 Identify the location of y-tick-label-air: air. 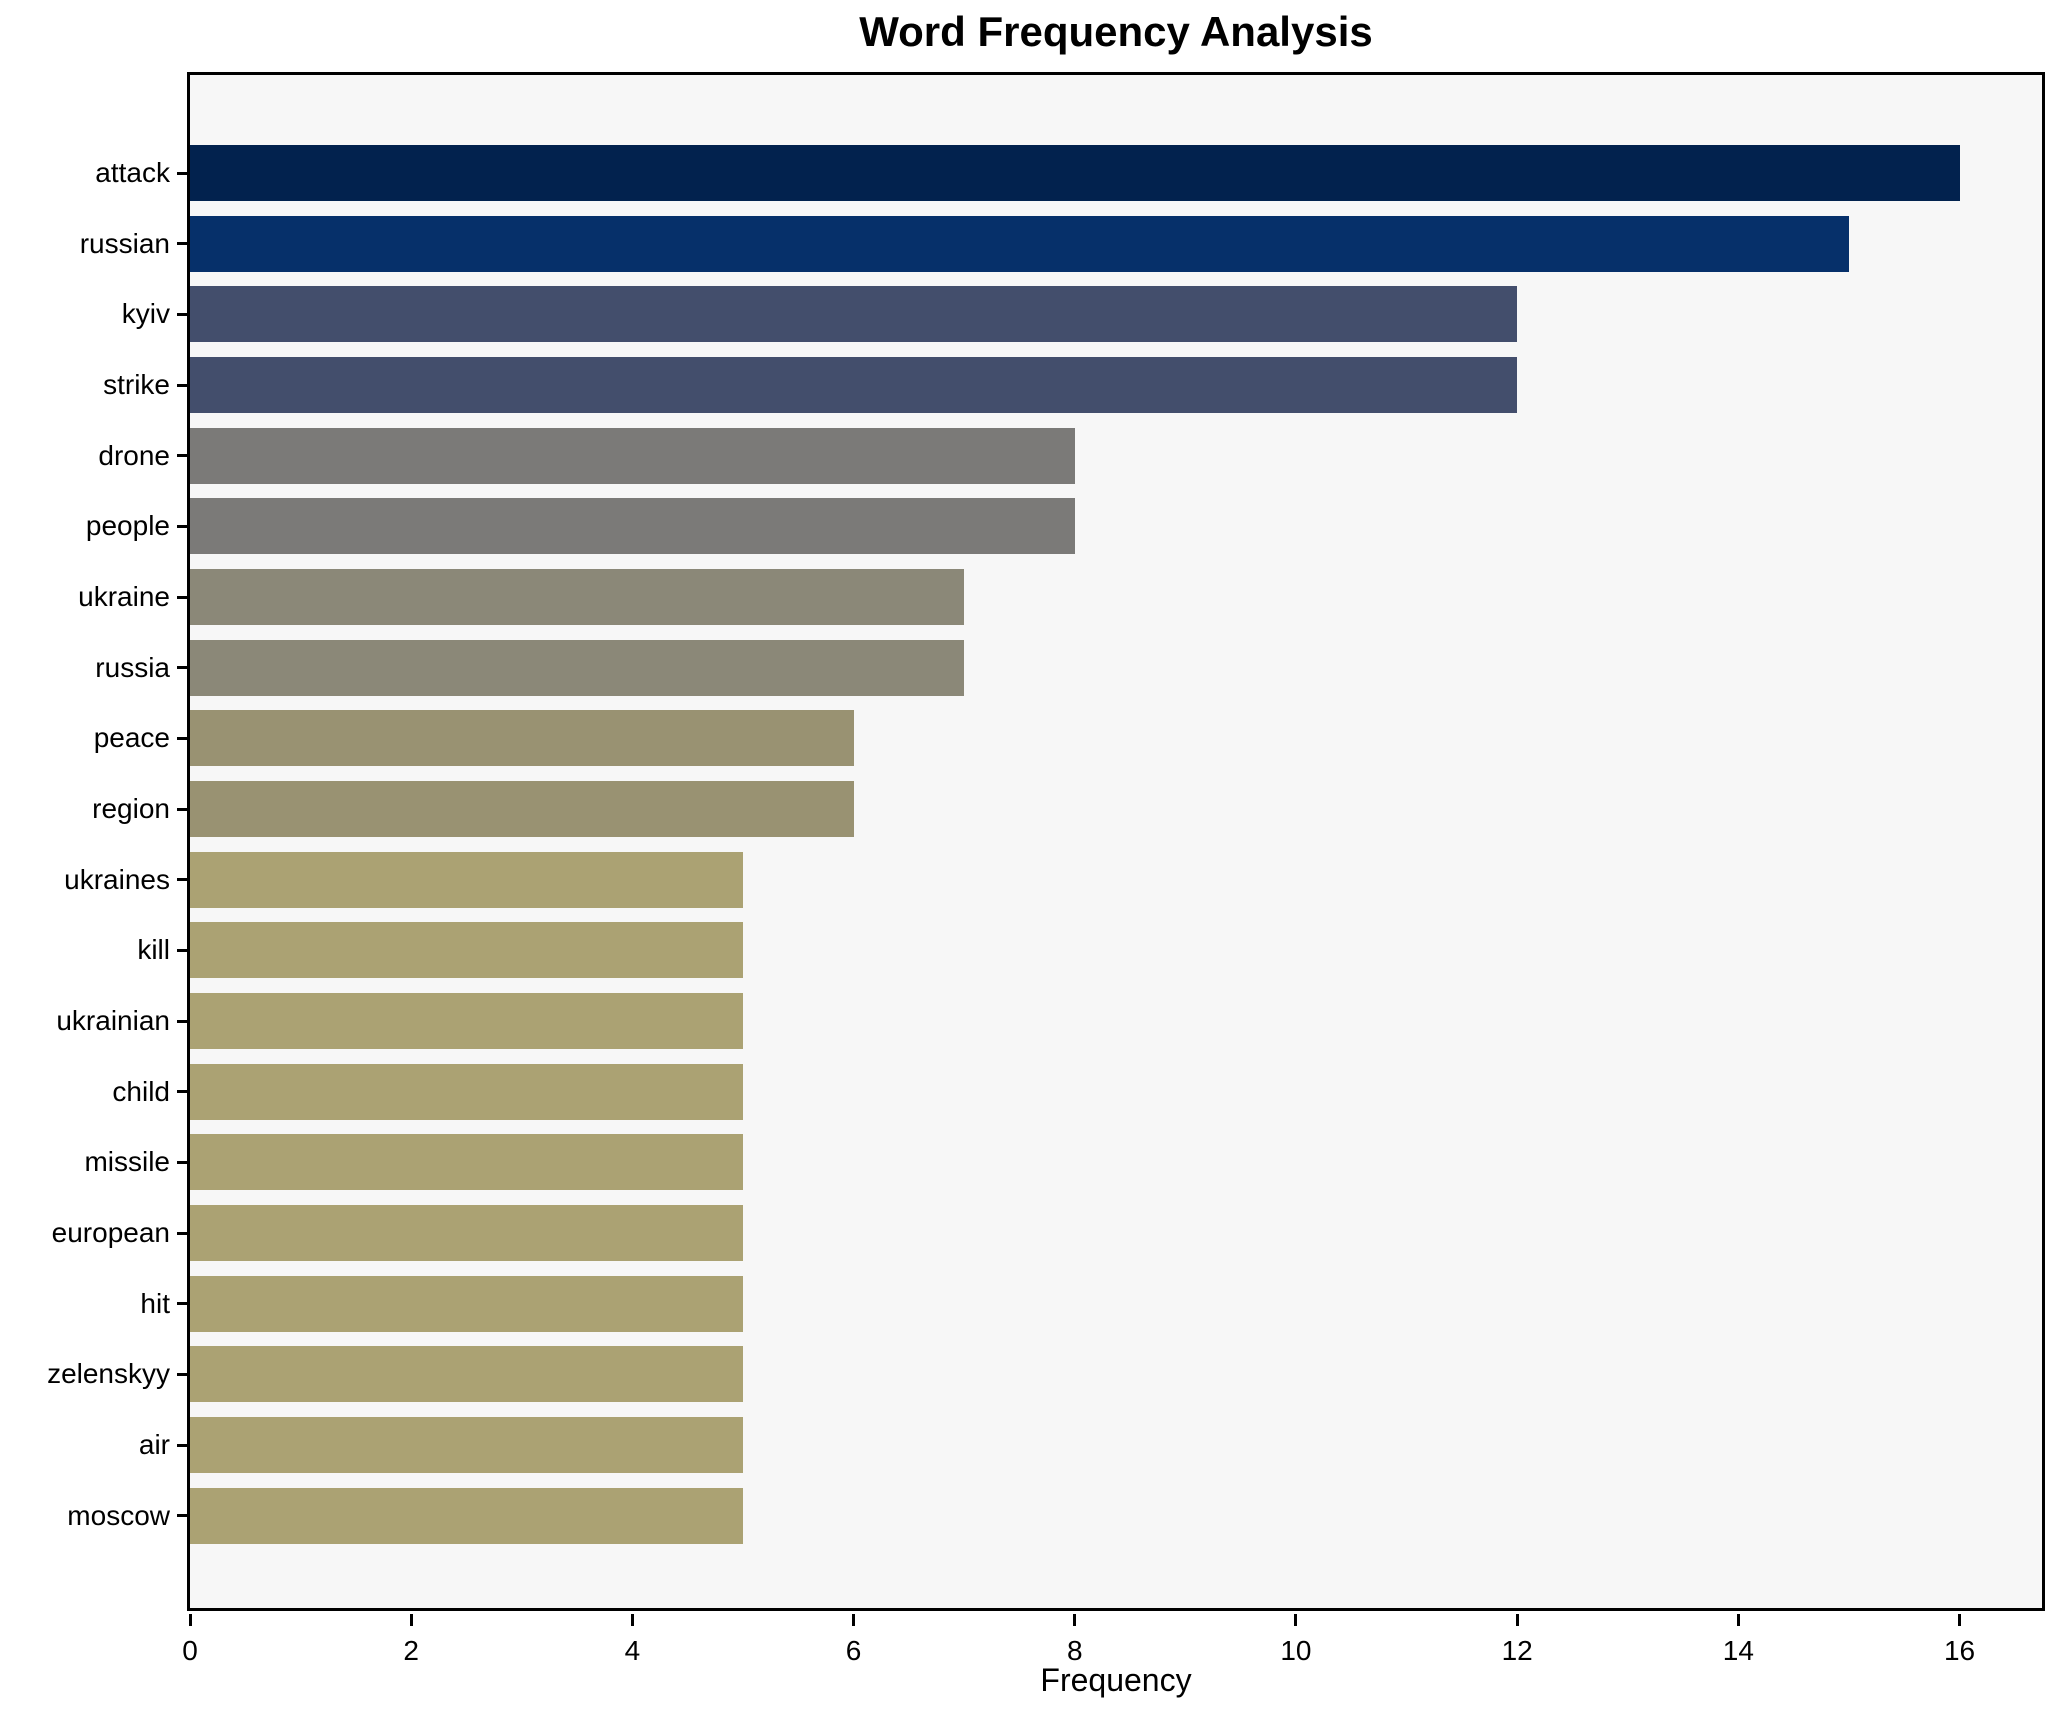
(154, 1445).